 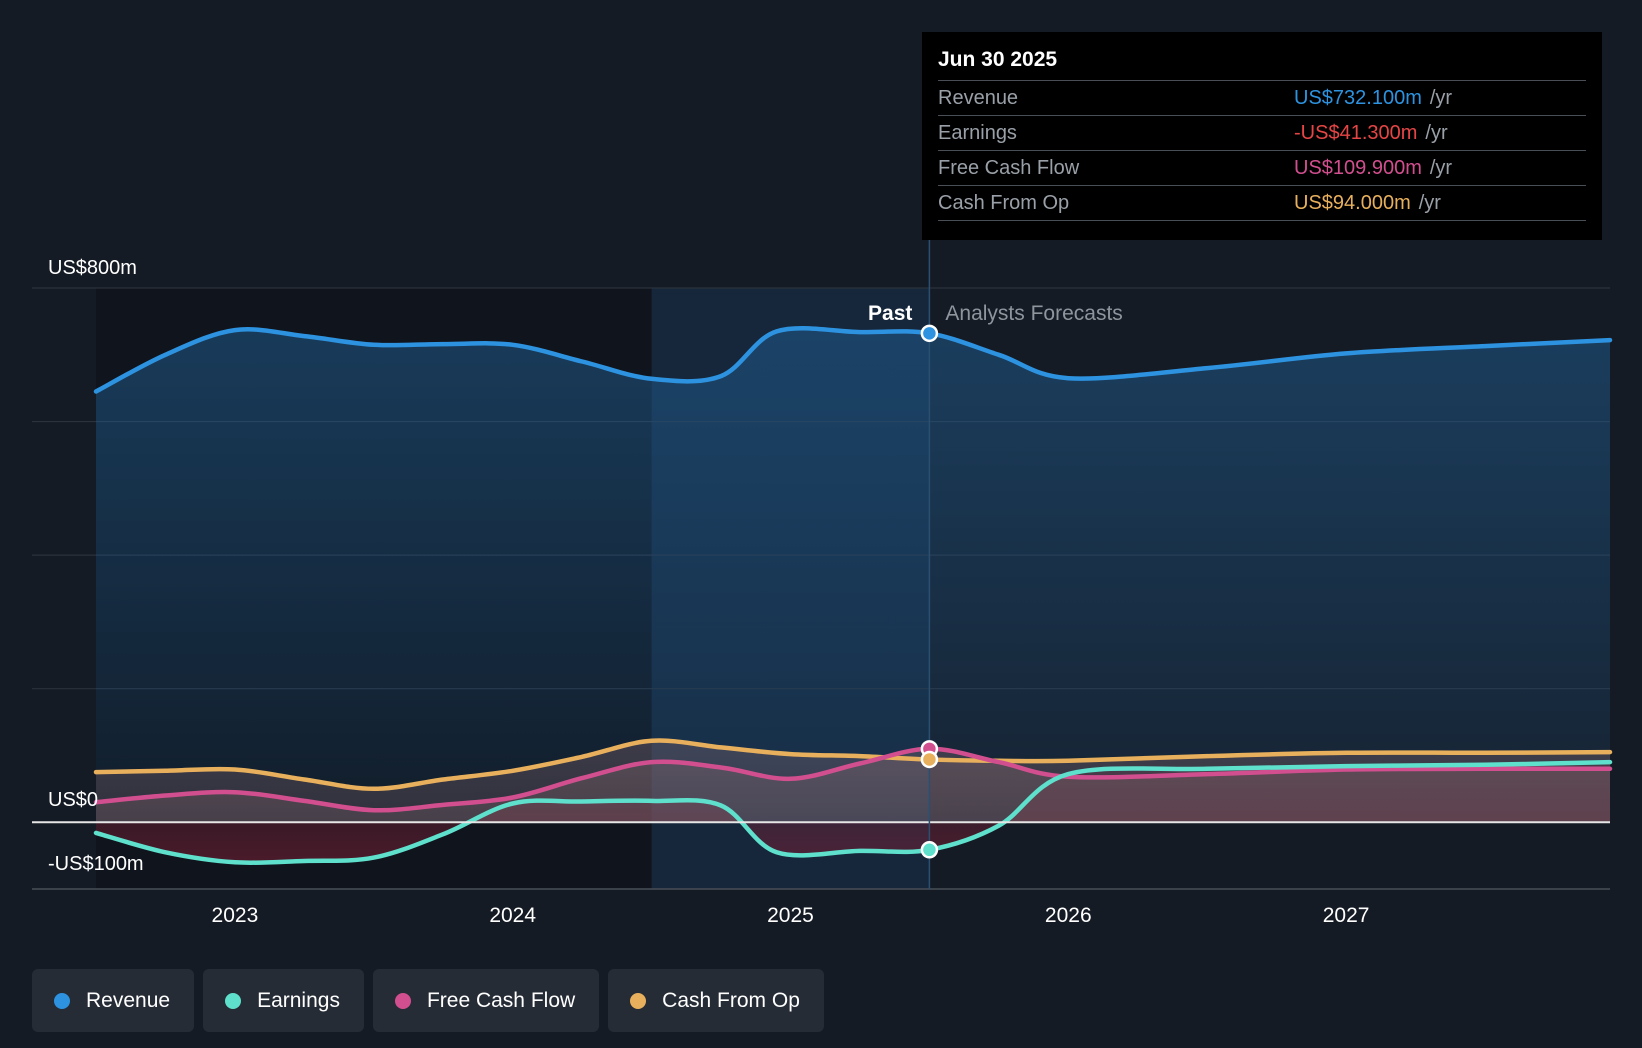 I want to click on tooltip-row-cash-from-op: Cash From Op US$94.000m /yr, so click(x=1262, y=203).